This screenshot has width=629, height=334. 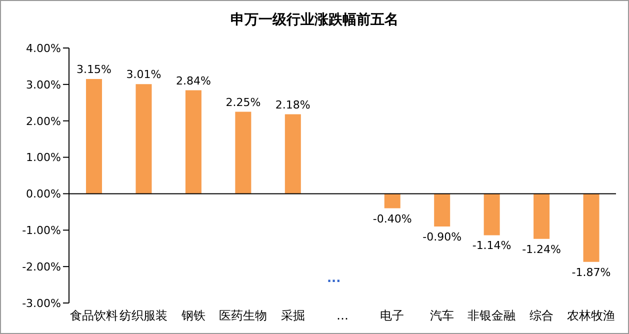 I want to click on x-tick-label: 综合, so click(x=541, y=315).